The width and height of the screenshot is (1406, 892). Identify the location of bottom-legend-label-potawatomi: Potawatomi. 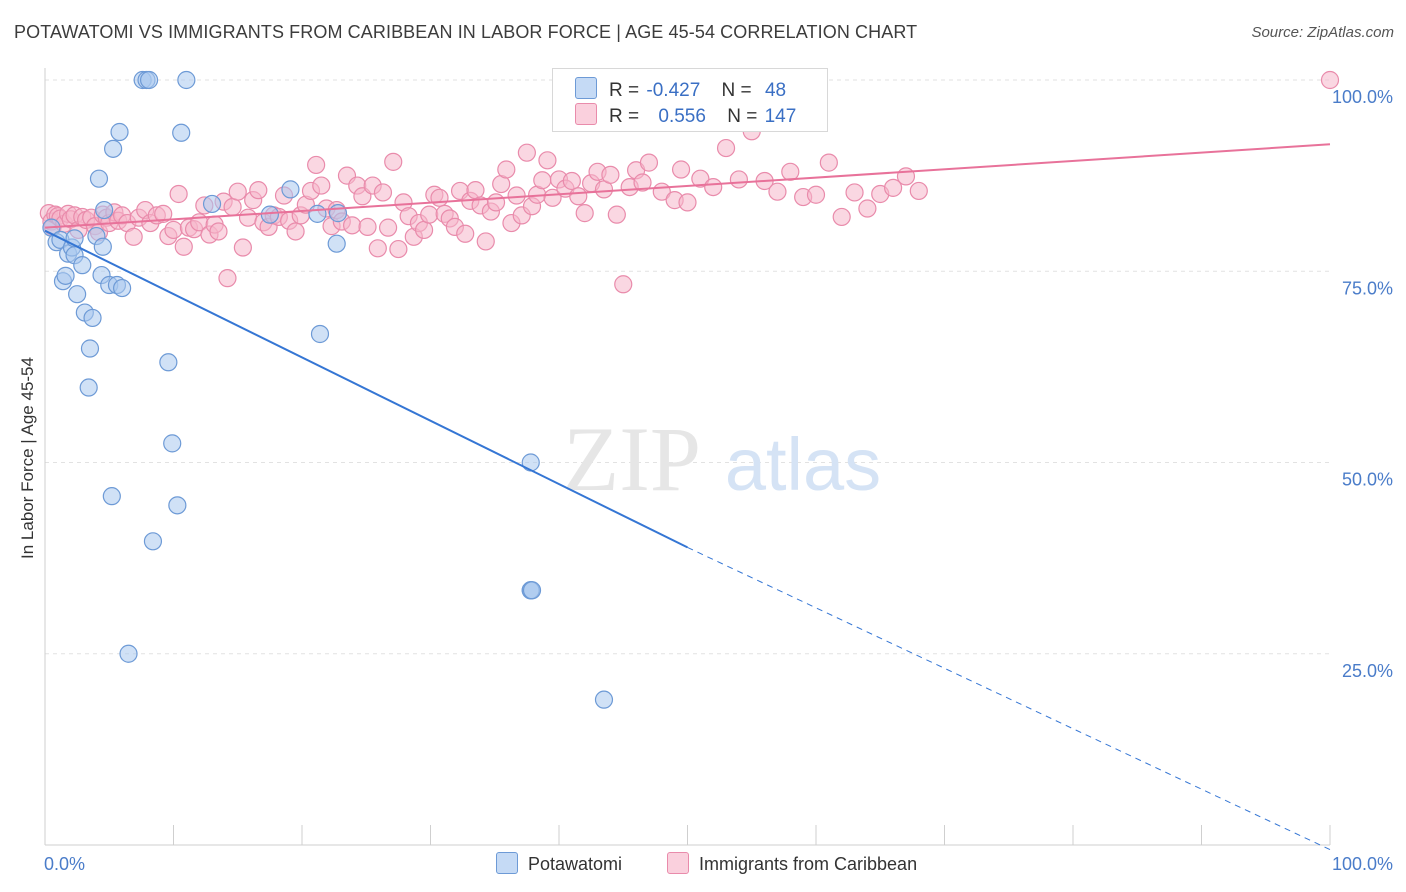
(575, 864).